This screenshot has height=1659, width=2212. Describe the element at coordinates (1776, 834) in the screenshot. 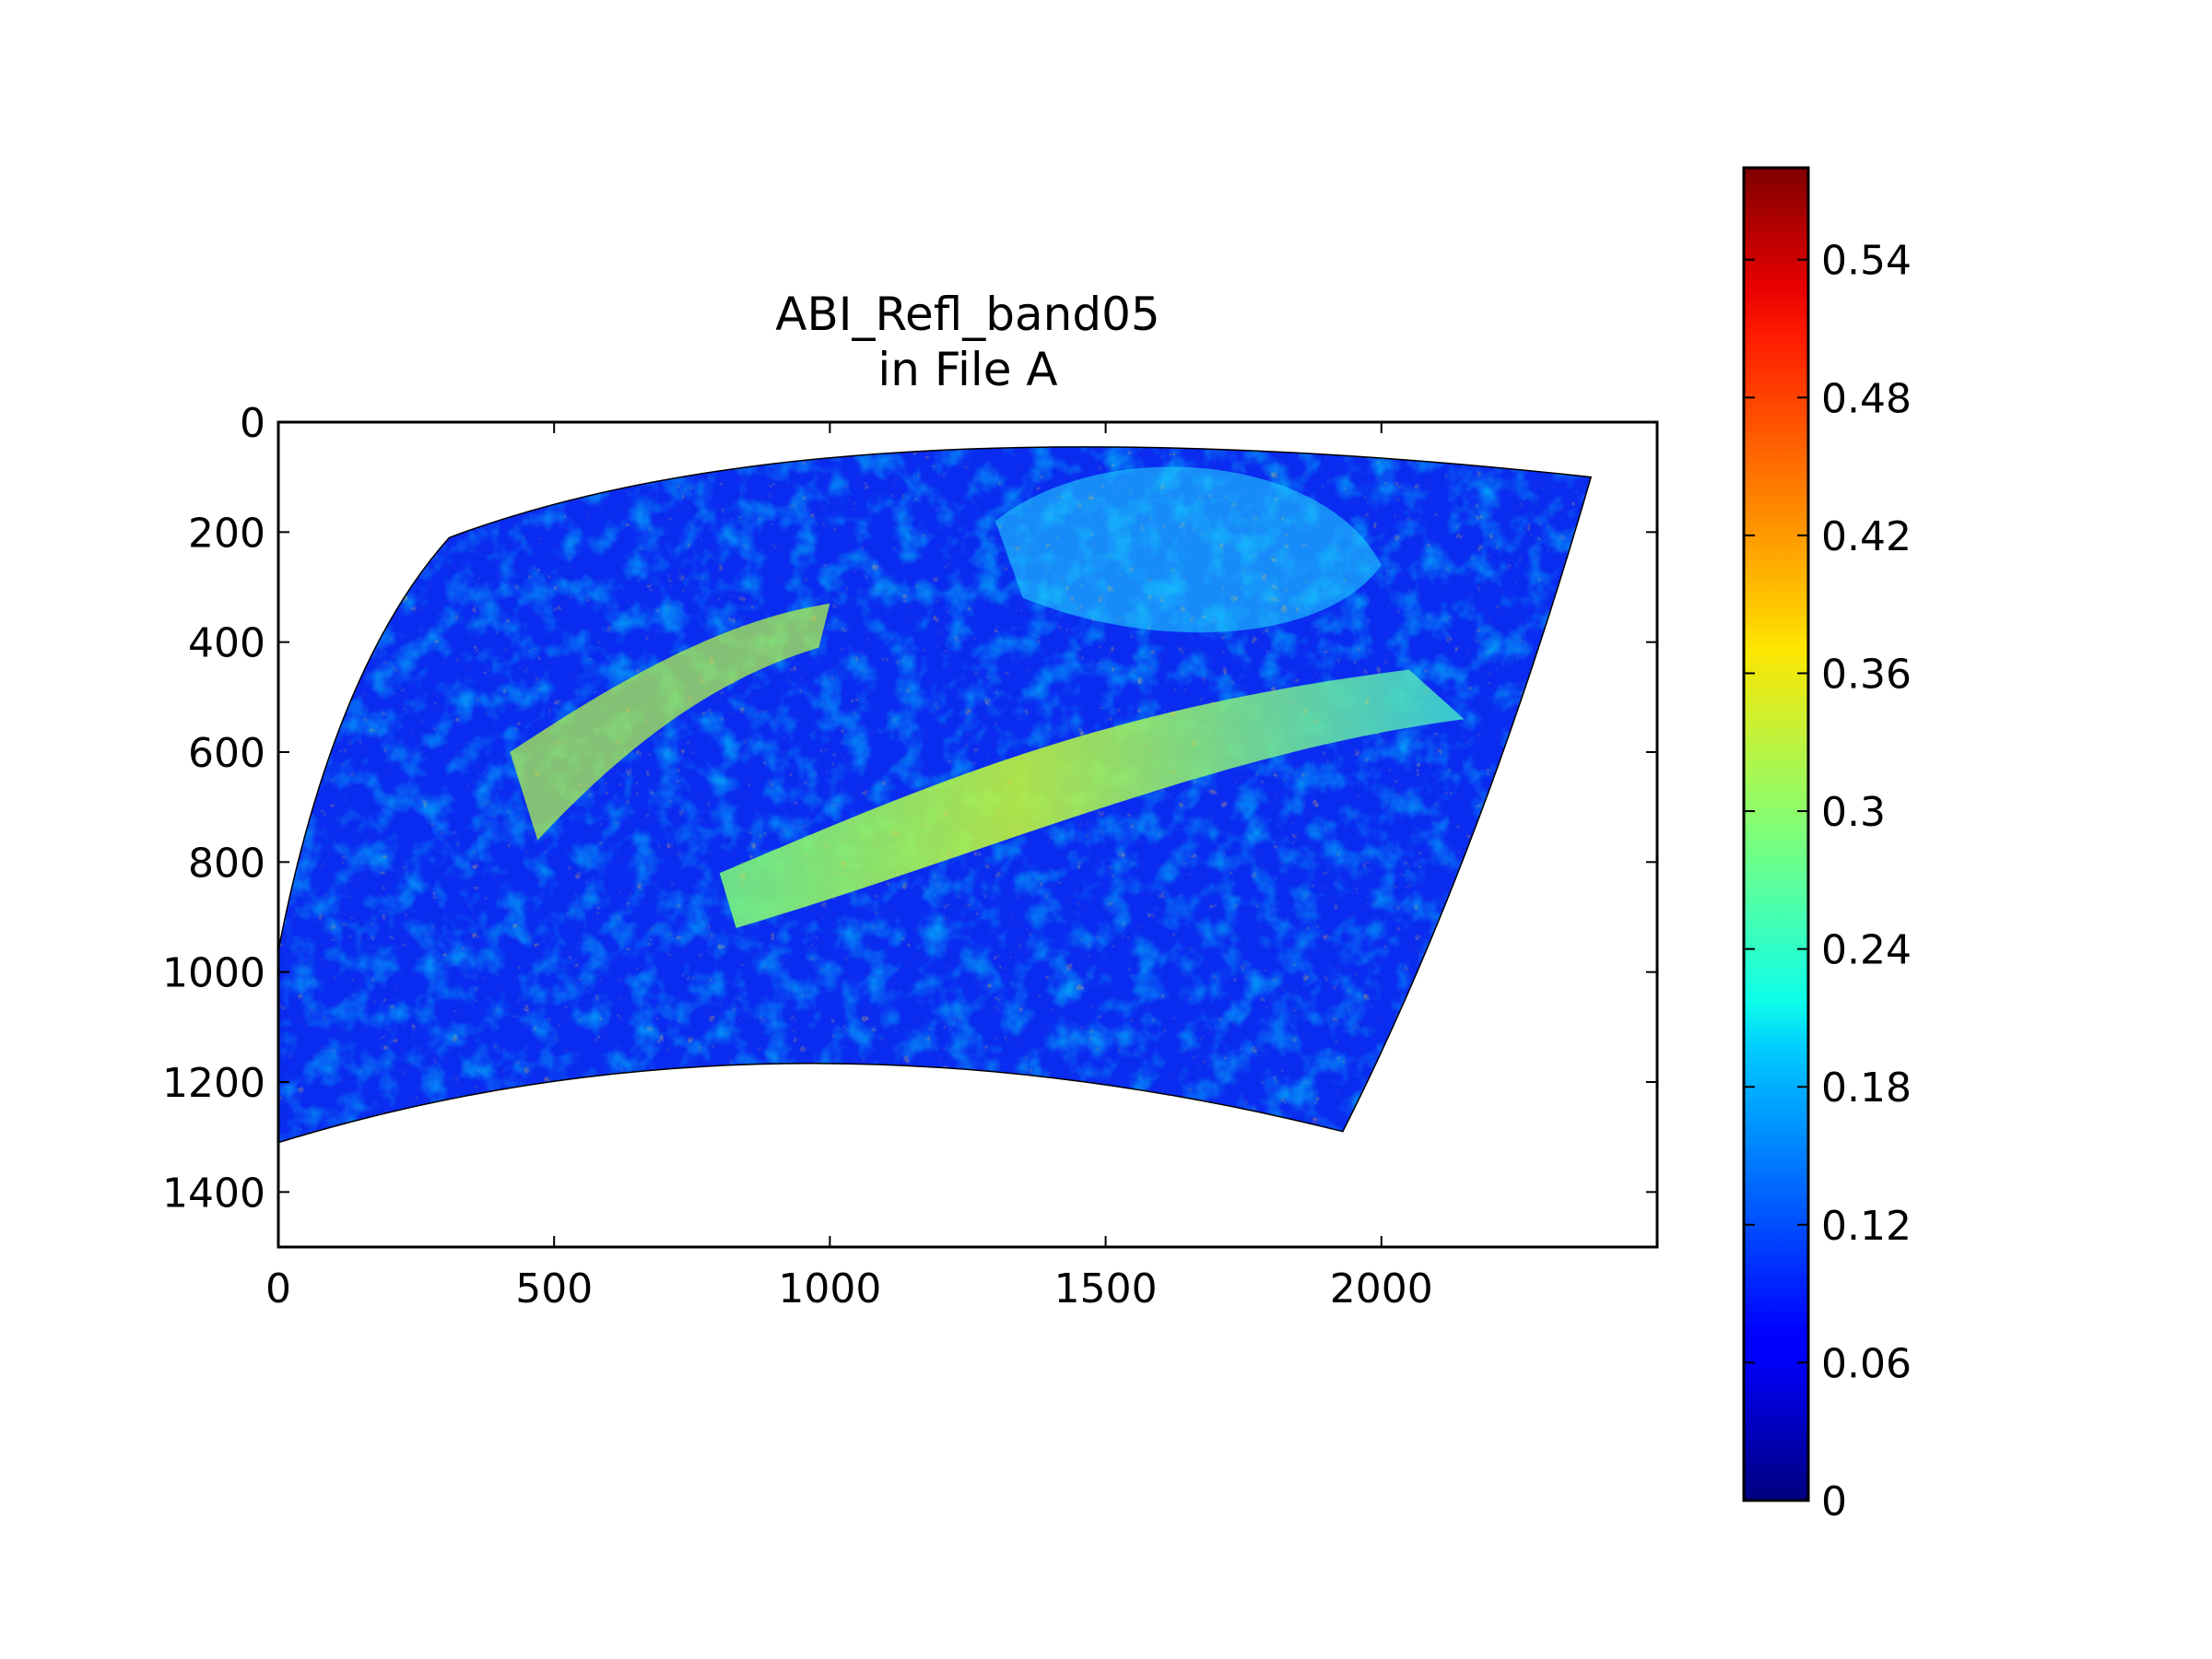

I see `colorbar` at that location.